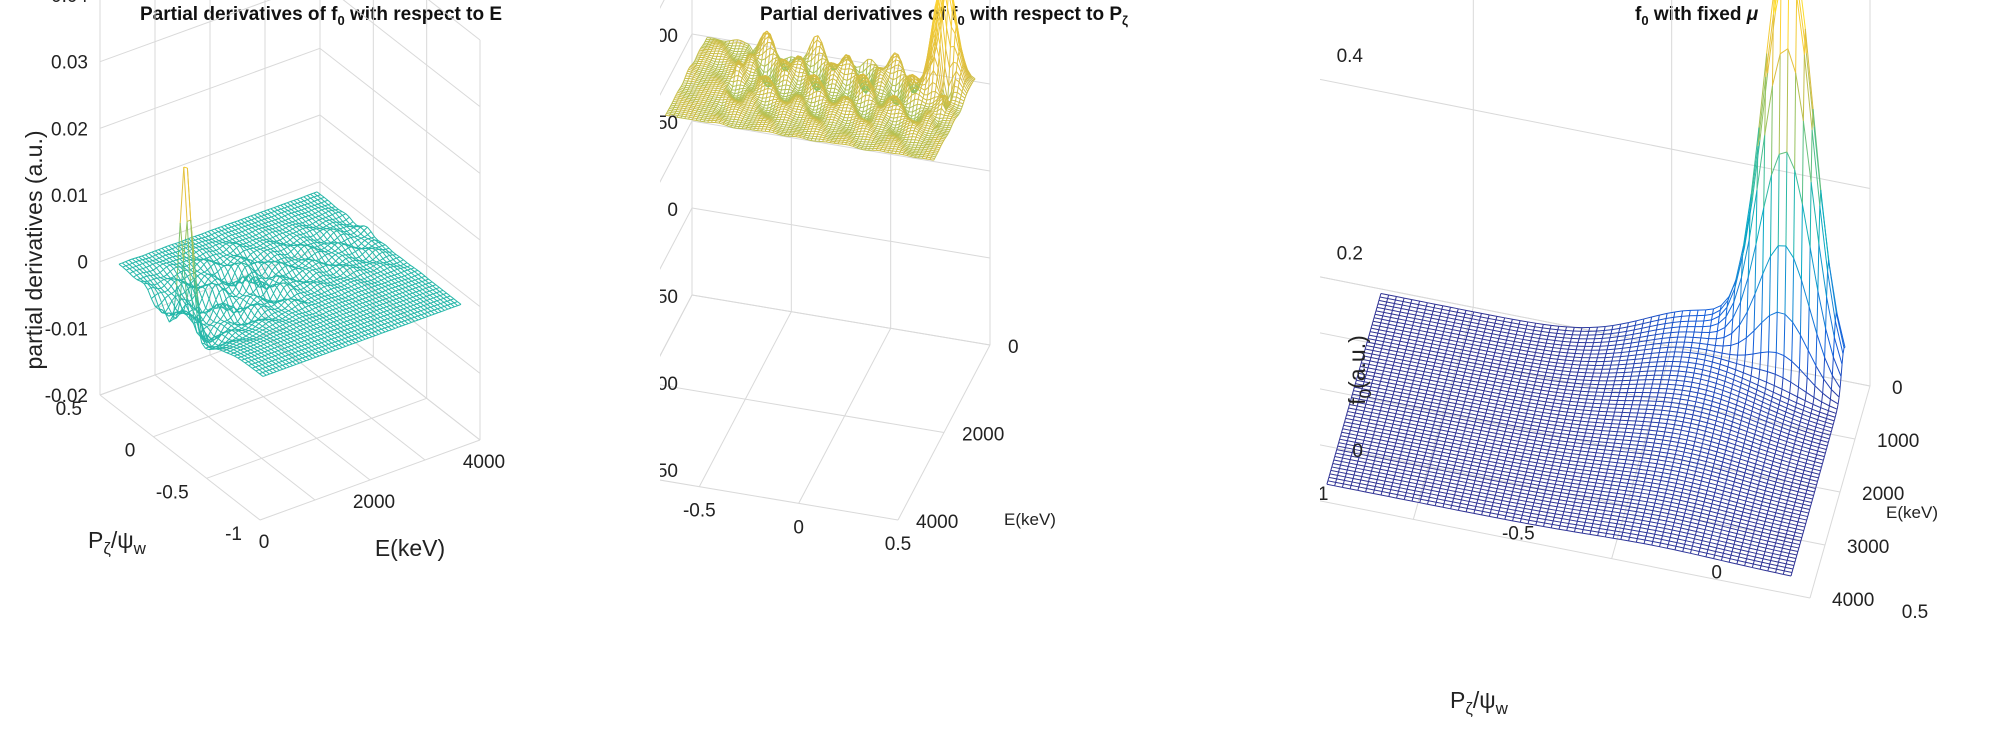 This screenshot has height=735, width=2000. I want to click on chart-3-e-tick: 1000, so click(1898, 441).